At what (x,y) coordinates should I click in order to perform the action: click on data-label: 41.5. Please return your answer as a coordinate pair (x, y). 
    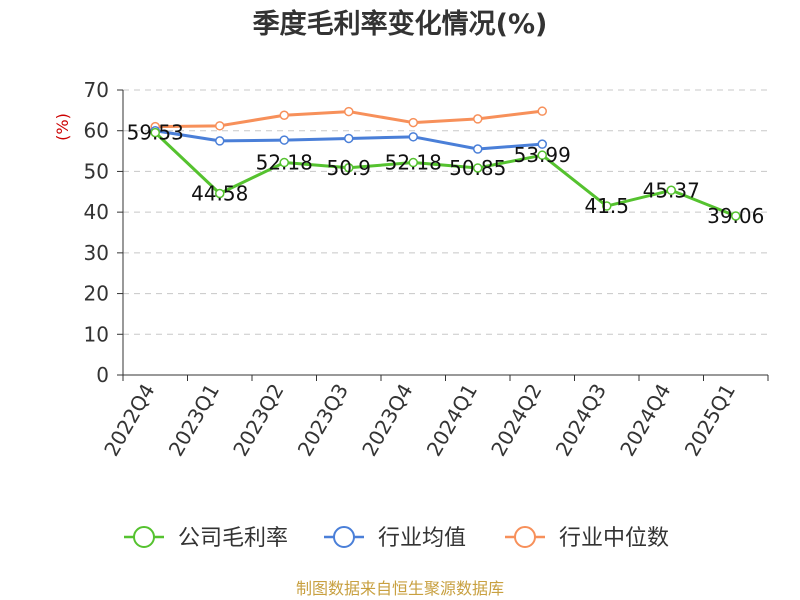
    Looking at the image, I should click on (606, 206).